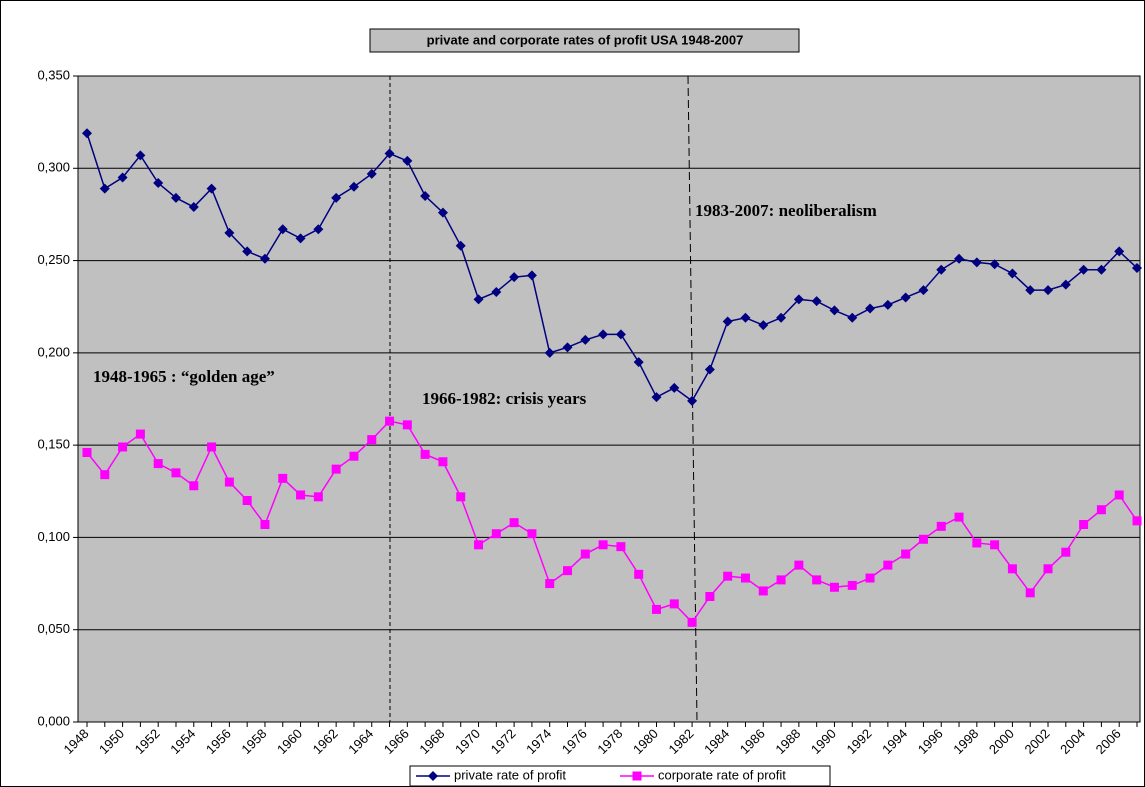  Describe the element at coordinates (722, 774) in the screenshot. I see `legend-label: corporate rate of profit` at that location.